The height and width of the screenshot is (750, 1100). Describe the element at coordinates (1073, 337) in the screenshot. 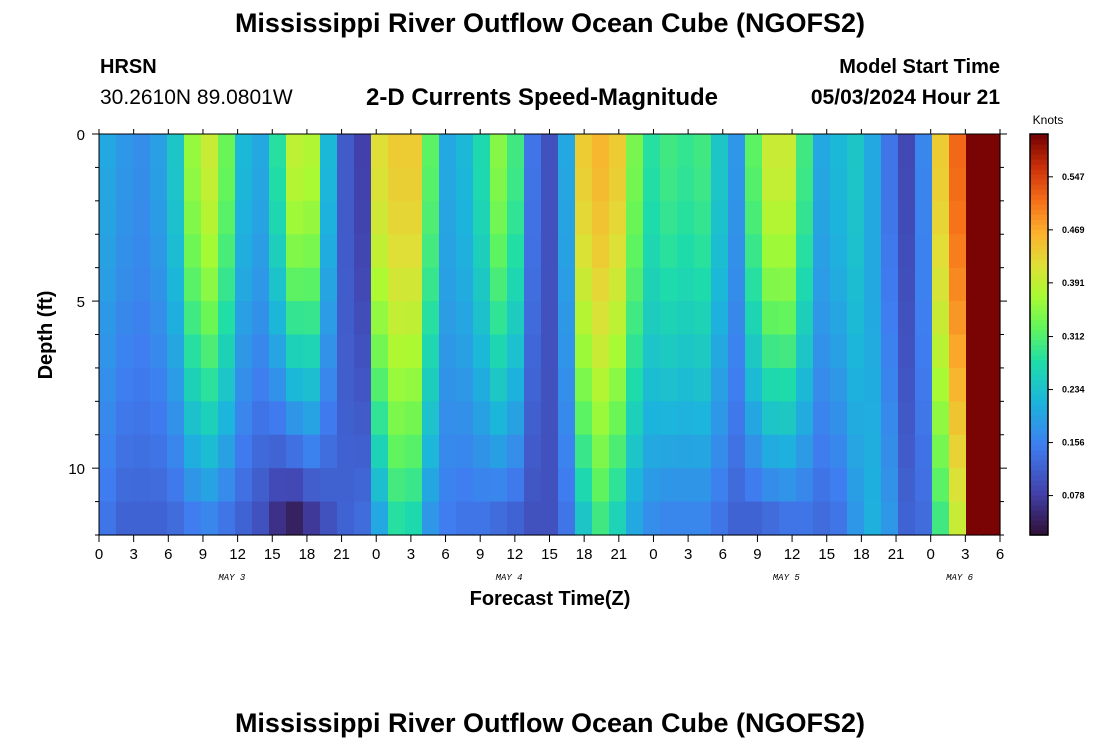

I see `colorbar-tick-label: 0.312` at that location.